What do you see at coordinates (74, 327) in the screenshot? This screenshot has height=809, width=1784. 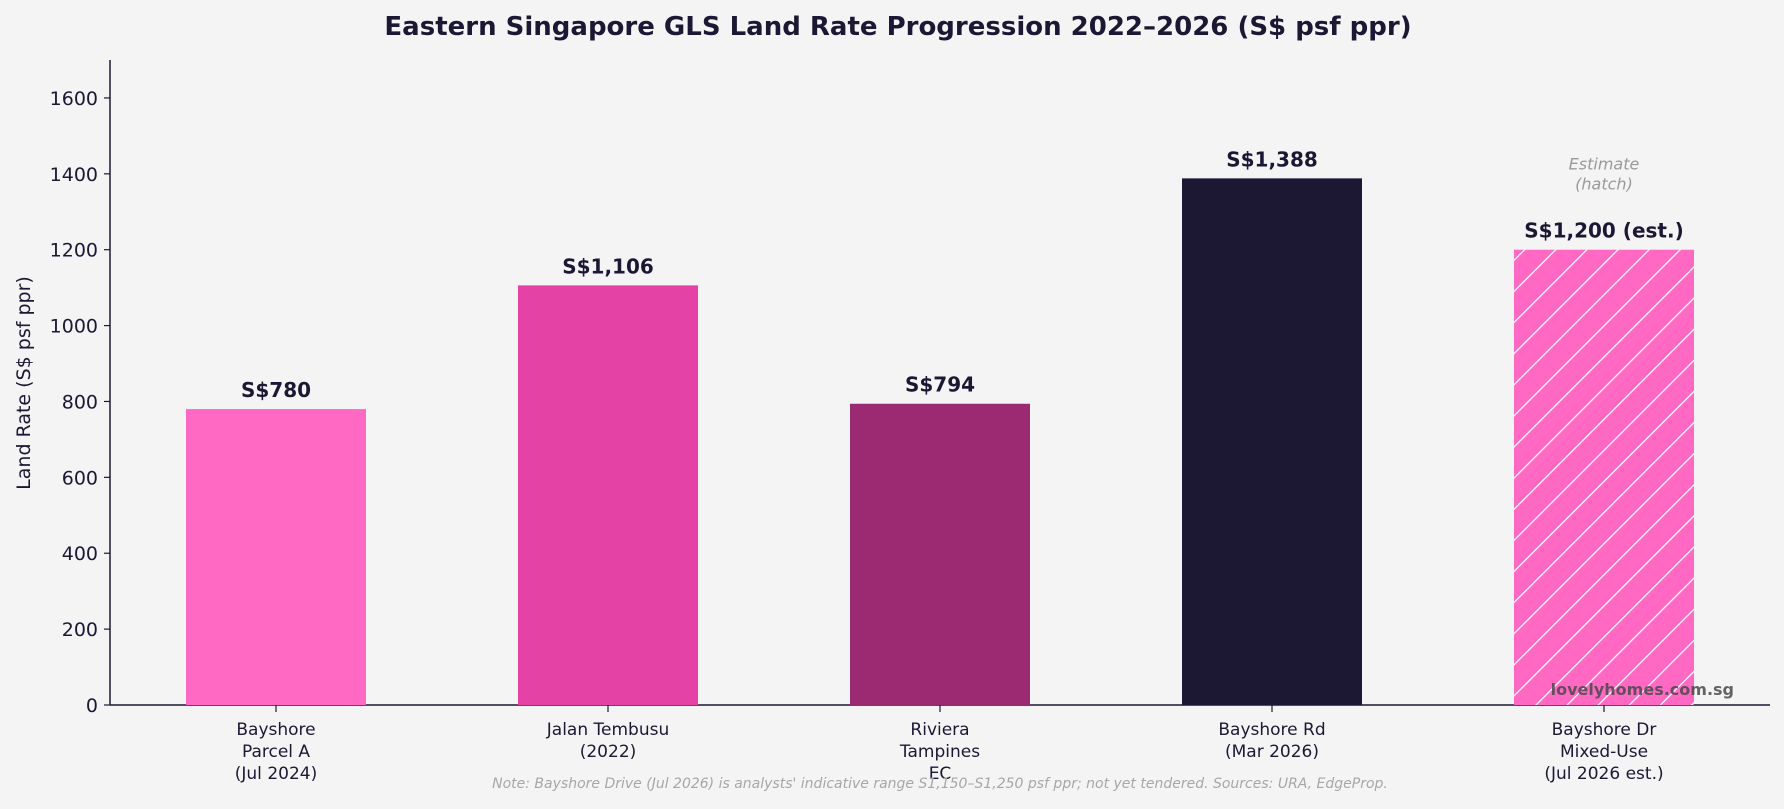 I see `y-tick-label: 1000` at bounding box center [74, 327].